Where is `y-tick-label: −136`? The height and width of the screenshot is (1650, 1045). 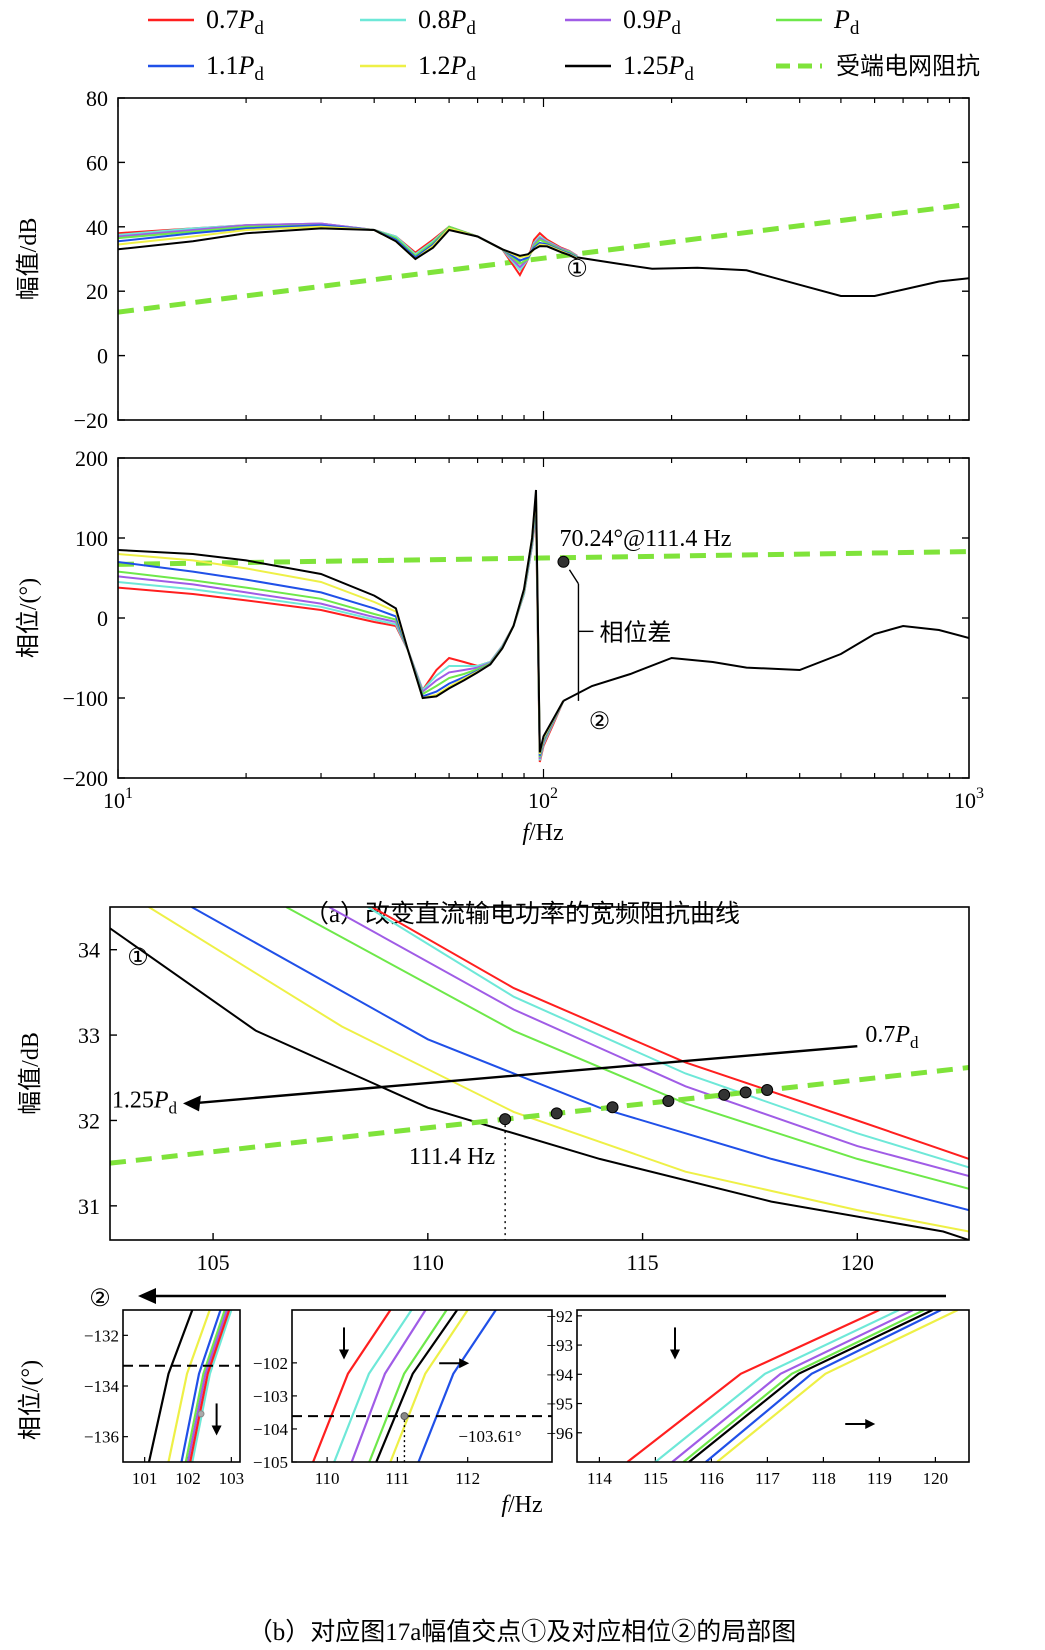
y-tick-label: −136 is located at coordinates (101, 1437).